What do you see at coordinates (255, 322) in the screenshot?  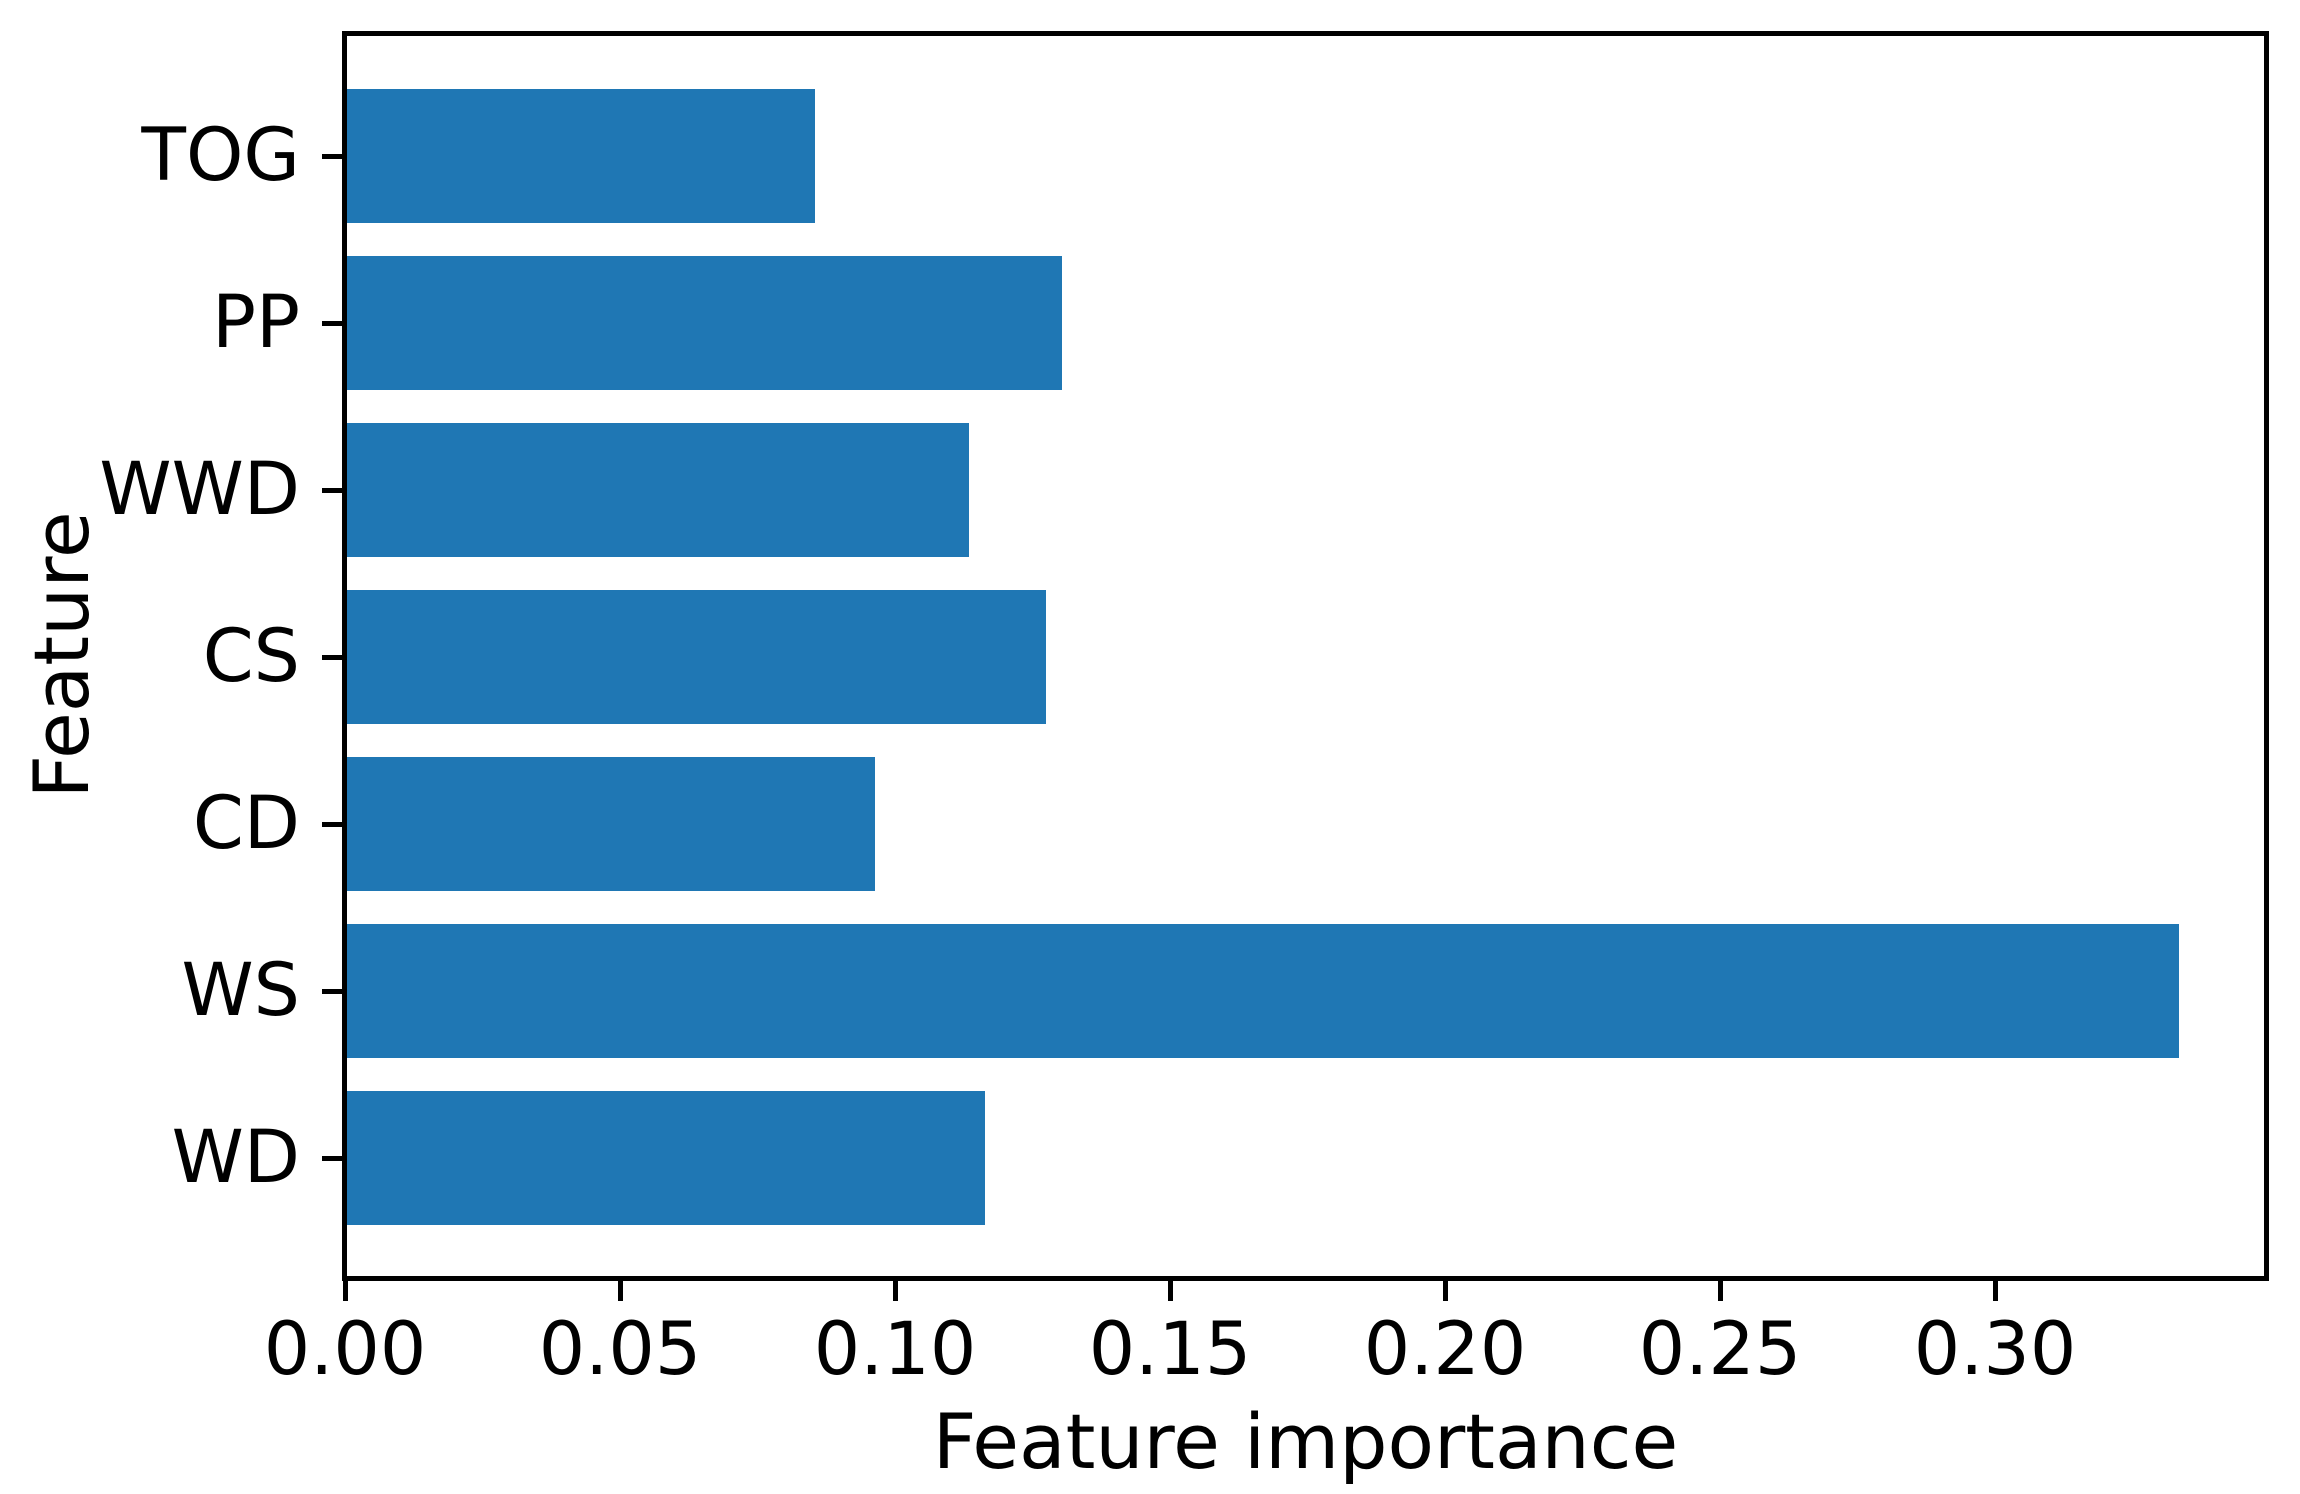 I see `y-tick-label: PP` at bounding box center [255, 322].